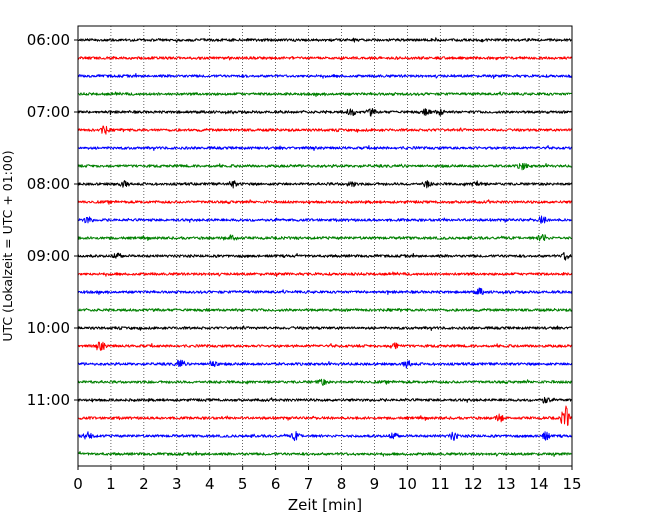 This screenshot has height=520, width=650. I want to click on x-tick-label: 5, so click(243, 484).